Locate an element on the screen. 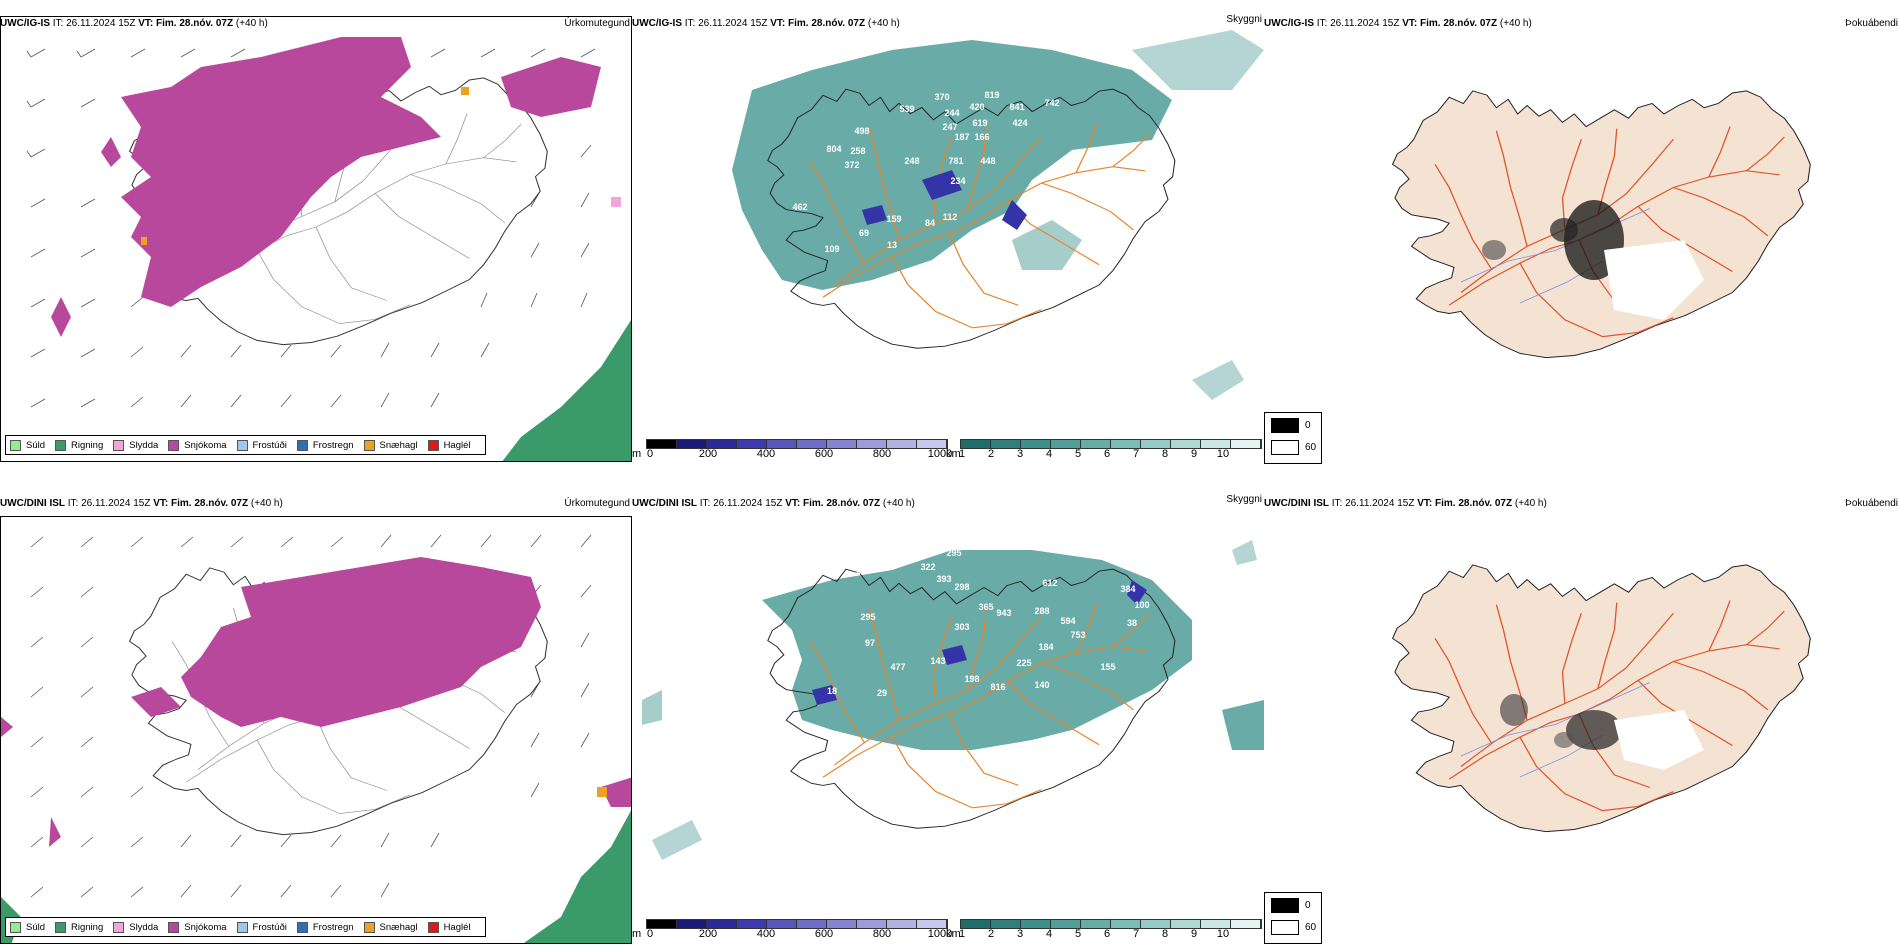 The width and height of the screenshot is (1900, 950). legend-label: Slydda is located at coordinates (144, 927).